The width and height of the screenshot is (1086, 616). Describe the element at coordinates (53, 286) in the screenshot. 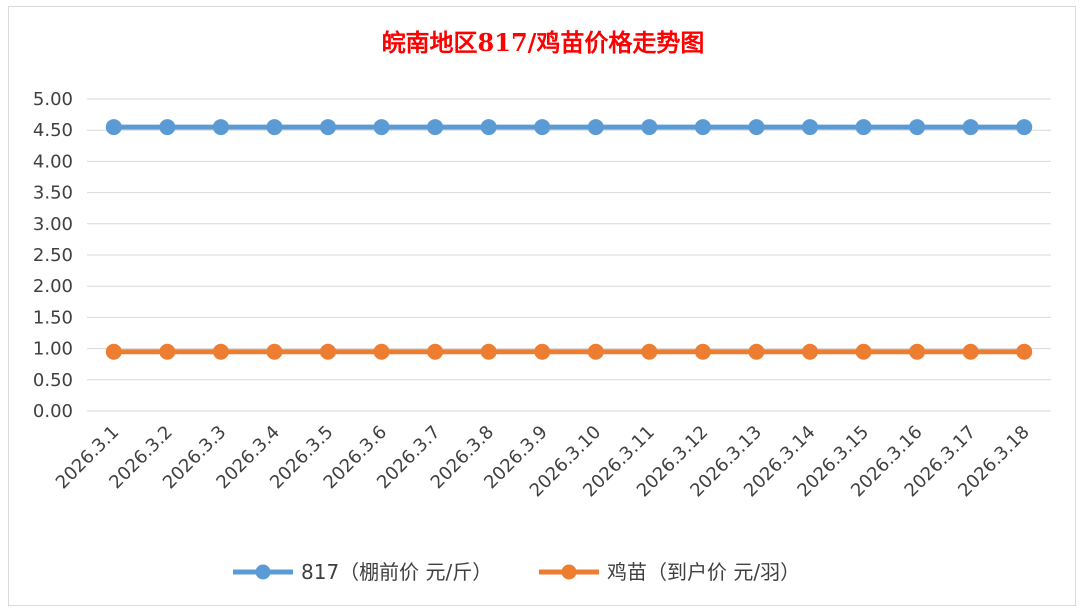

I see `y-tick-label: 2.00` at that location.